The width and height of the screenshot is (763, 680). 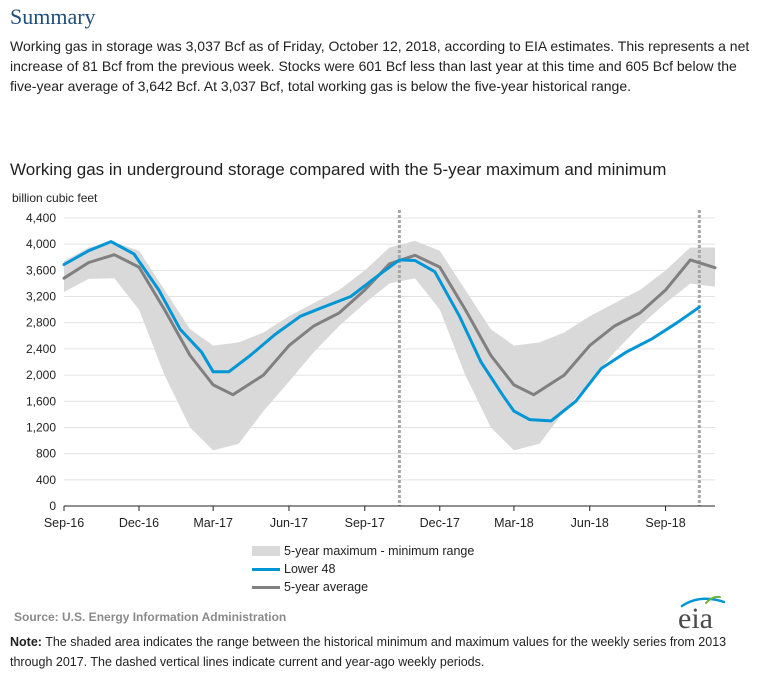 What do you see at coordinates (213, 523) in the screenshot?
I see `x-tick-label: Mar-17` at bounding box center [213, 523].